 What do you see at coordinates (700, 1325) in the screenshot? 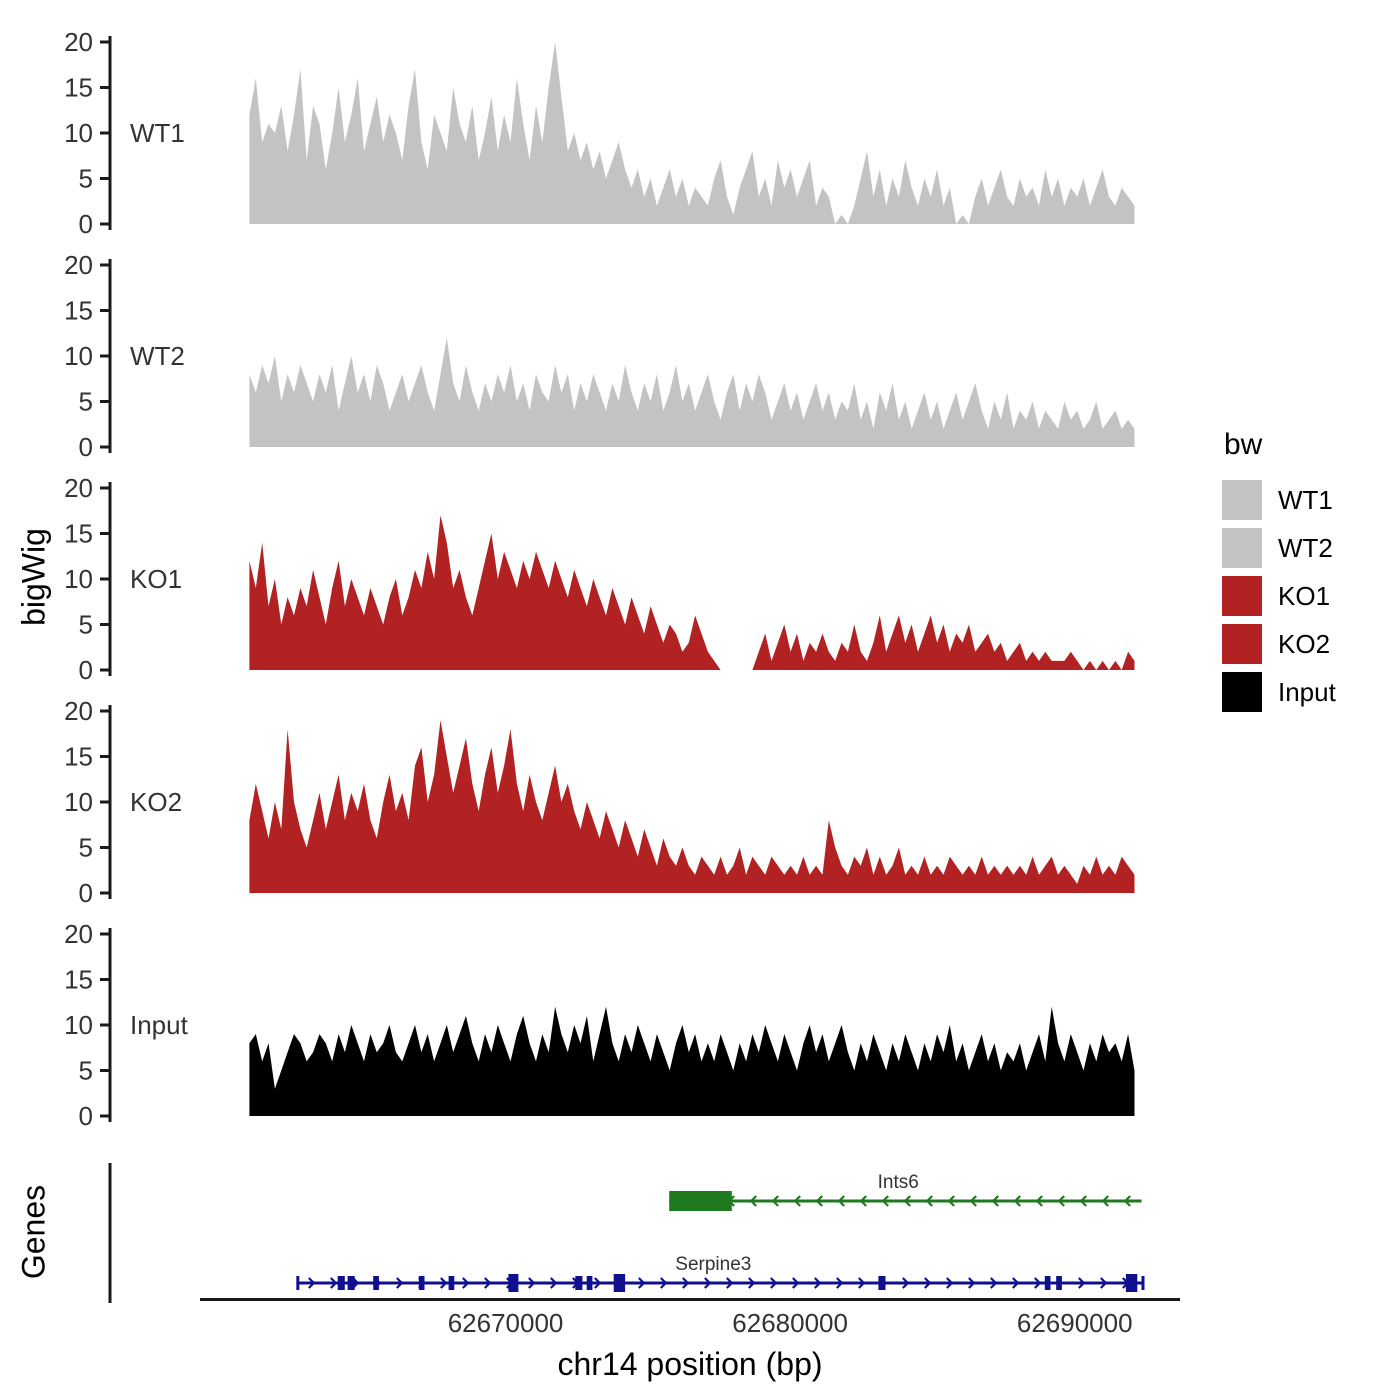
I see `x-axis-ticks: 62670000 62680000 62690000` at bounding box center [700, 1325].